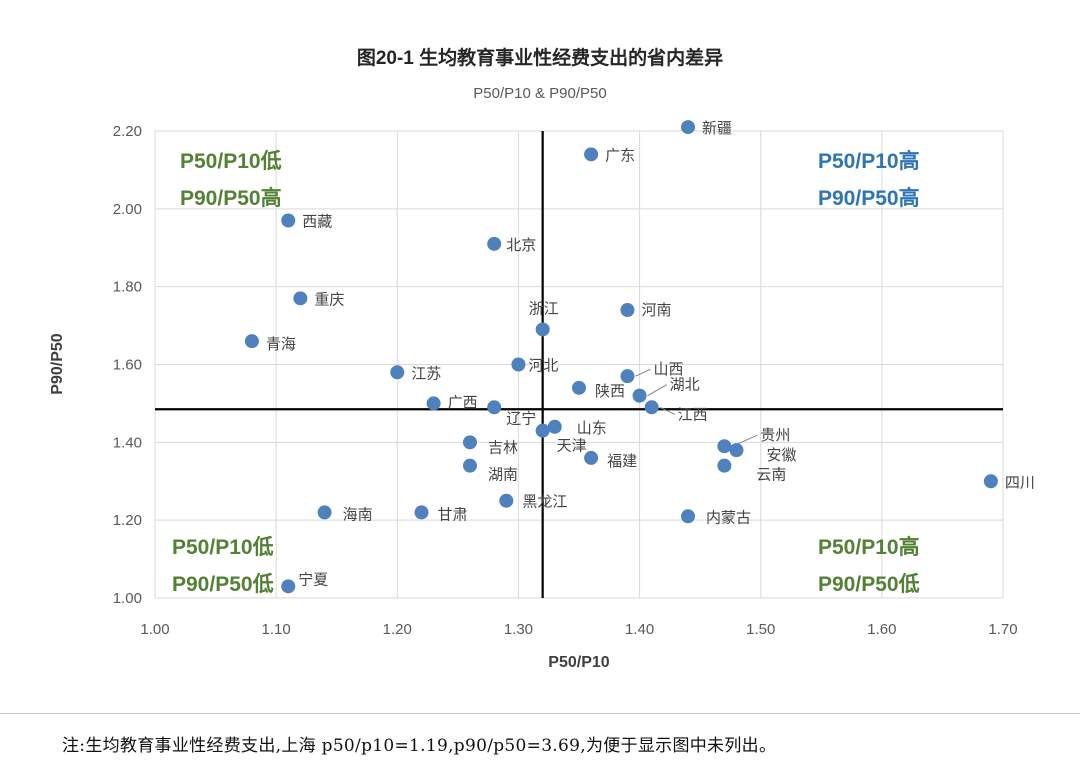 The height and width of the screenshot is (774, 1080). I want to click on quadrant-label-bottom-left: P90/P50低, so click(223, 584).